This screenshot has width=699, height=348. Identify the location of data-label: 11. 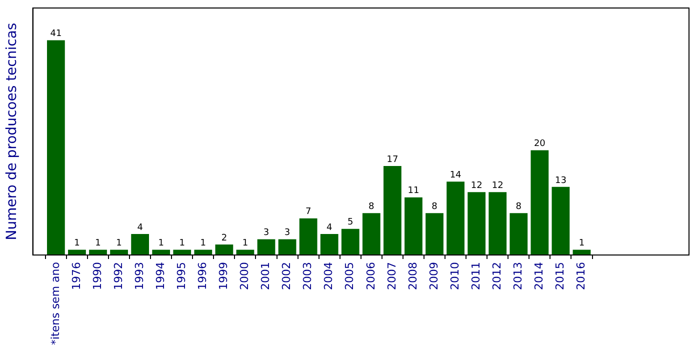
(414, 191).